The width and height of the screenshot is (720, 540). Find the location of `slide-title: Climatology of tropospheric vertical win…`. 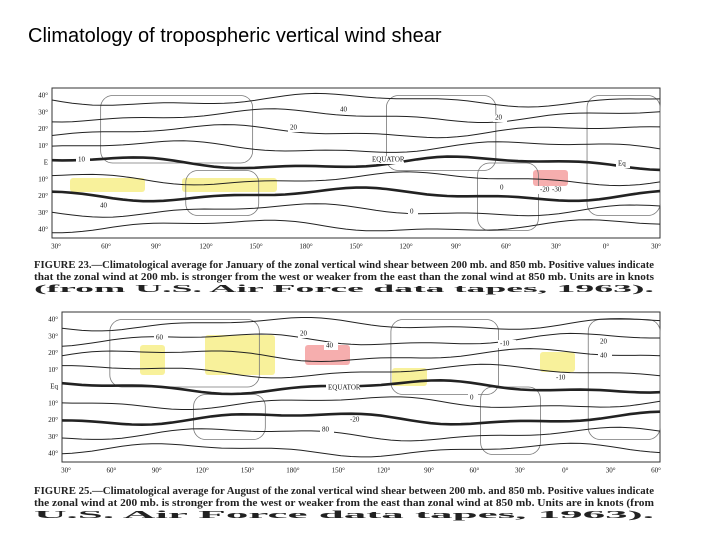

slide-title: Climatology of tropospheric vertical win… is located at coordinates (235, 36).